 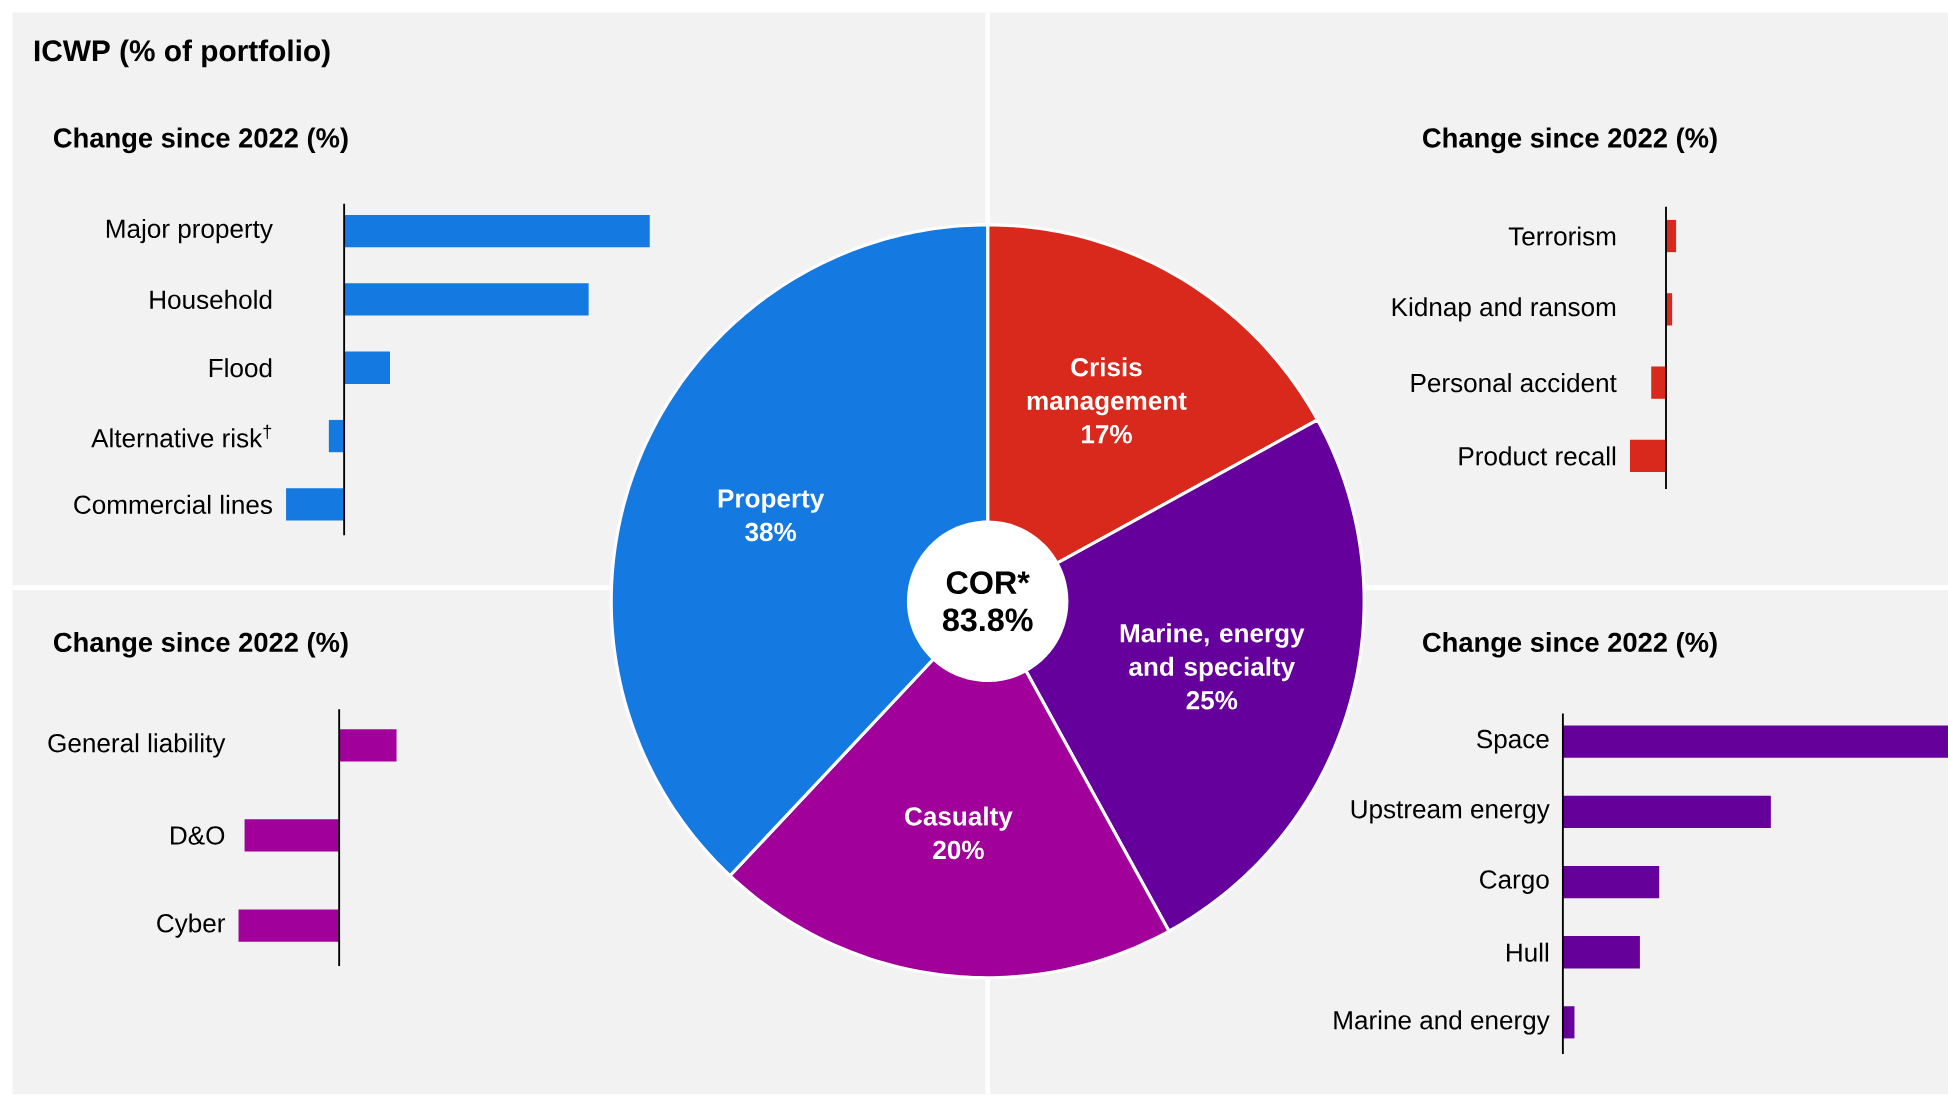 What do you see at coordinates (198, 835) in the screenshot?
I see `y-tick-label: D&O` at bounding box center [198, 835].